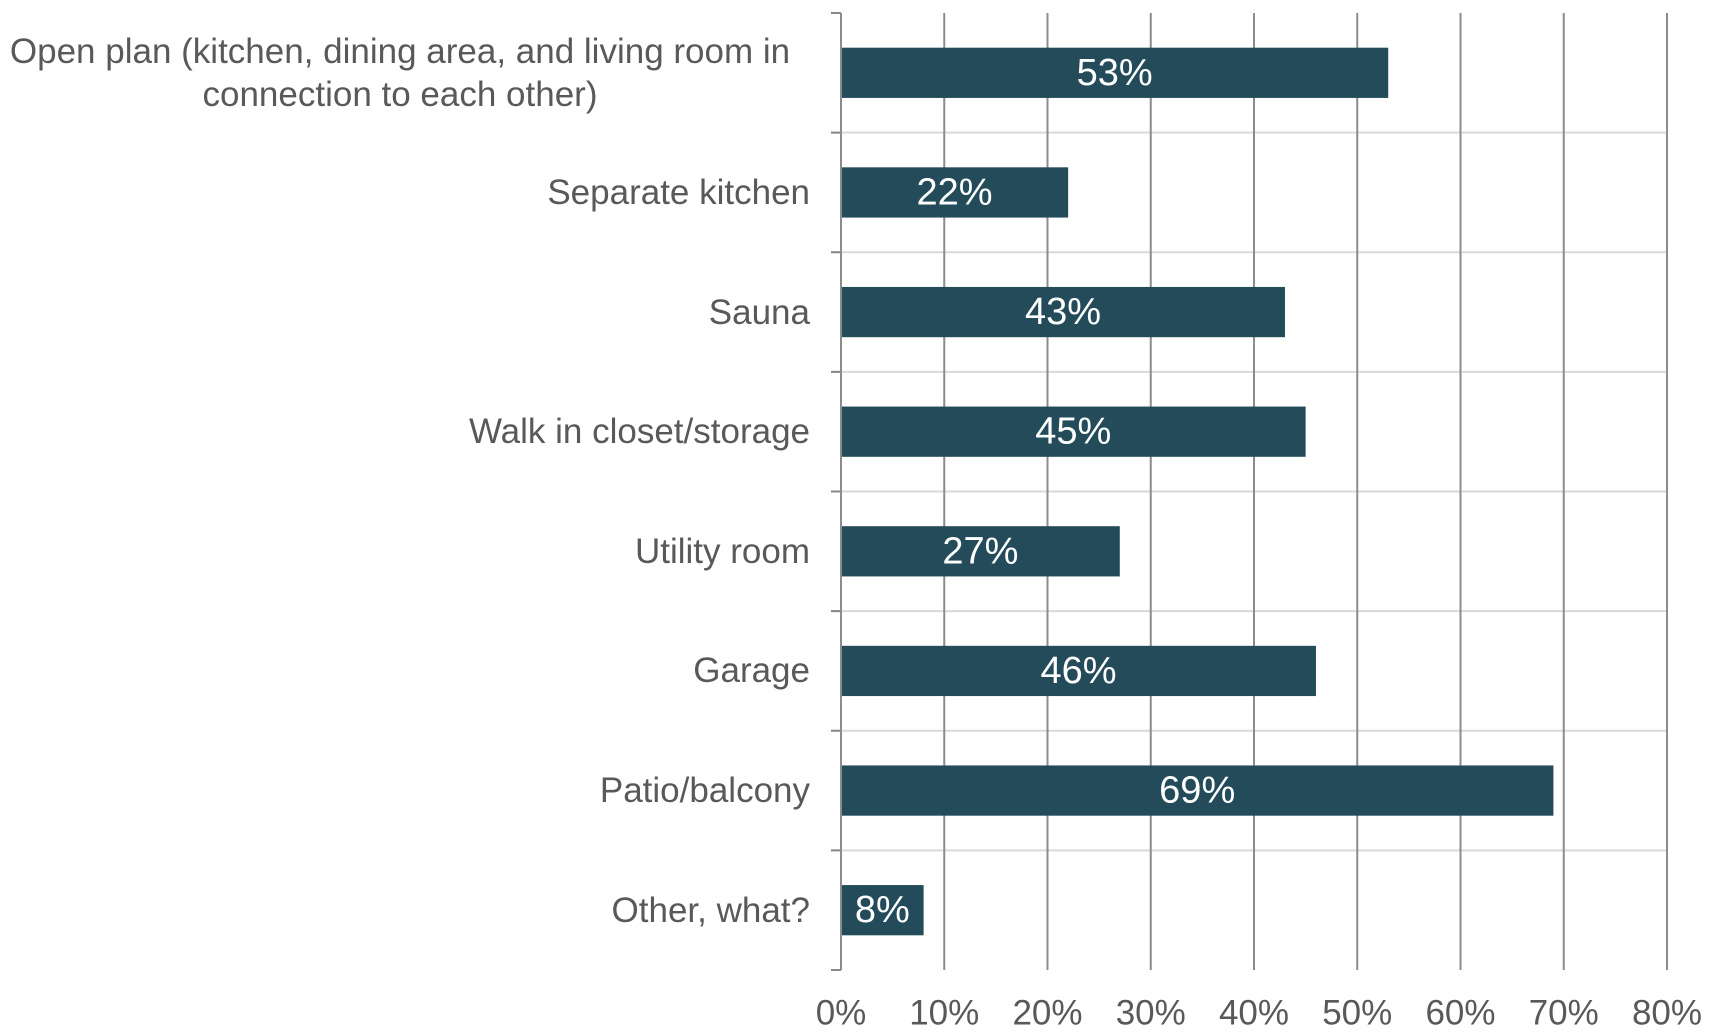 Image resolution: width=1709 pixels, height=1033 pixels. Describe the element at coordinates (639, 432) in the screenshot. I see `y-tick-label: Walk in closet/storage` at that location.